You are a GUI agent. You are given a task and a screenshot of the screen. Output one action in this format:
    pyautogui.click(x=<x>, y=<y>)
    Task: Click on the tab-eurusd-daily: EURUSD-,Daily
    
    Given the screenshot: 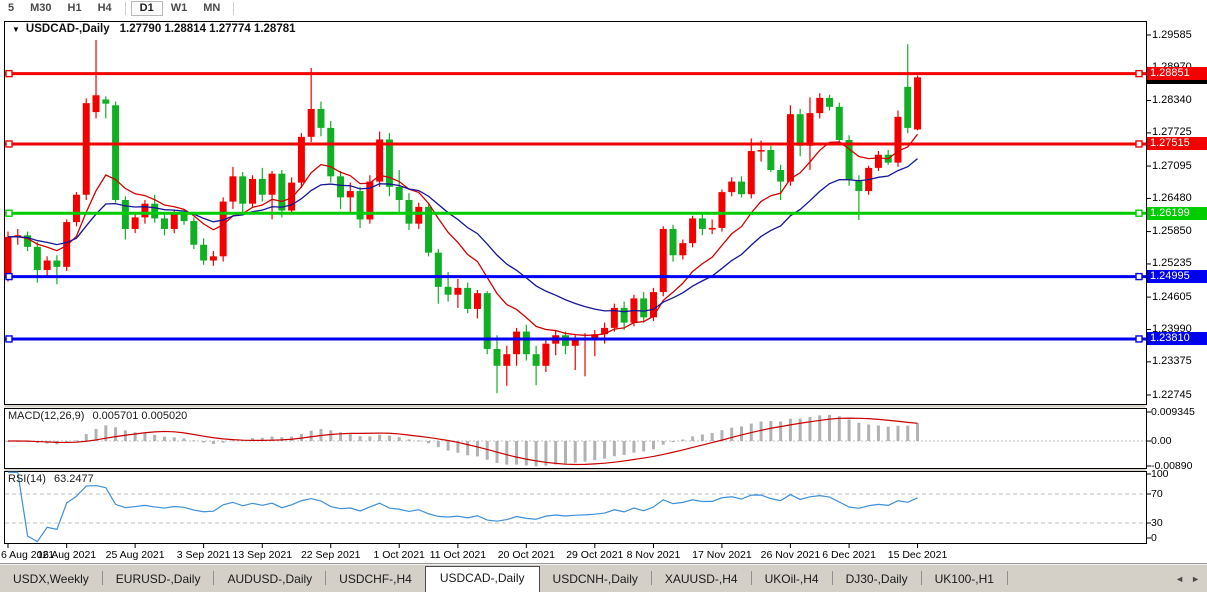 What is the action you would take?
    pyautogui.click(x=158, y=579)
    